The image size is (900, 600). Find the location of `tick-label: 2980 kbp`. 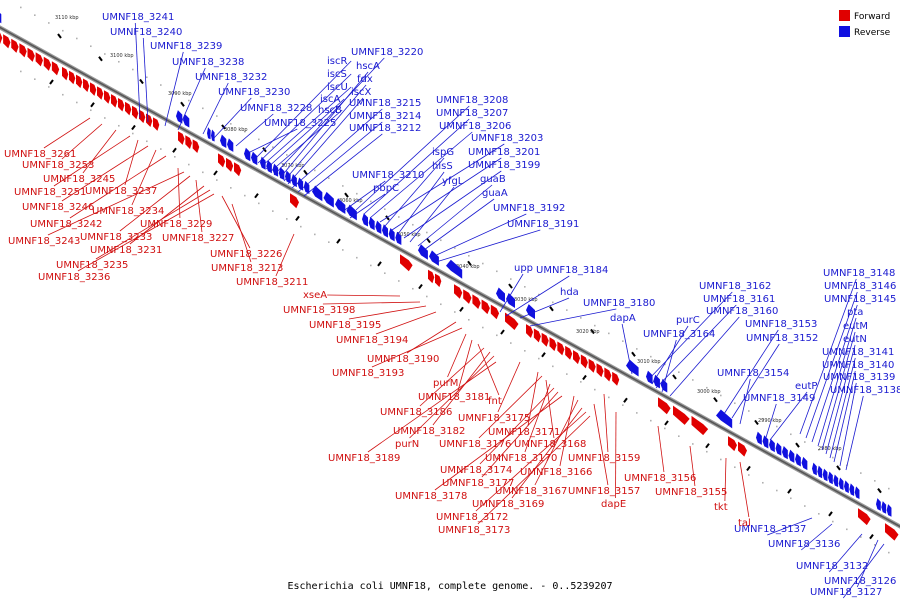

tick-label: 2980 kbp is located at coordinates (830, 449).